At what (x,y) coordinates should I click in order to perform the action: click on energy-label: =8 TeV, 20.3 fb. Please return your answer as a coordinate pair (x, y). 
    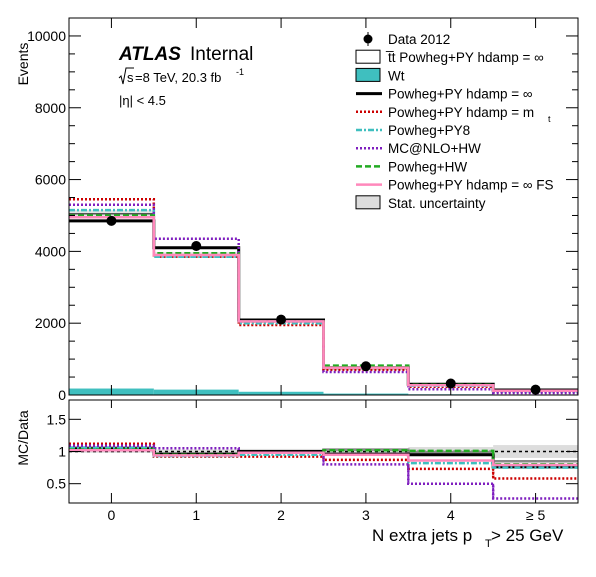
    Looking at the image, I should click on (178, 77).